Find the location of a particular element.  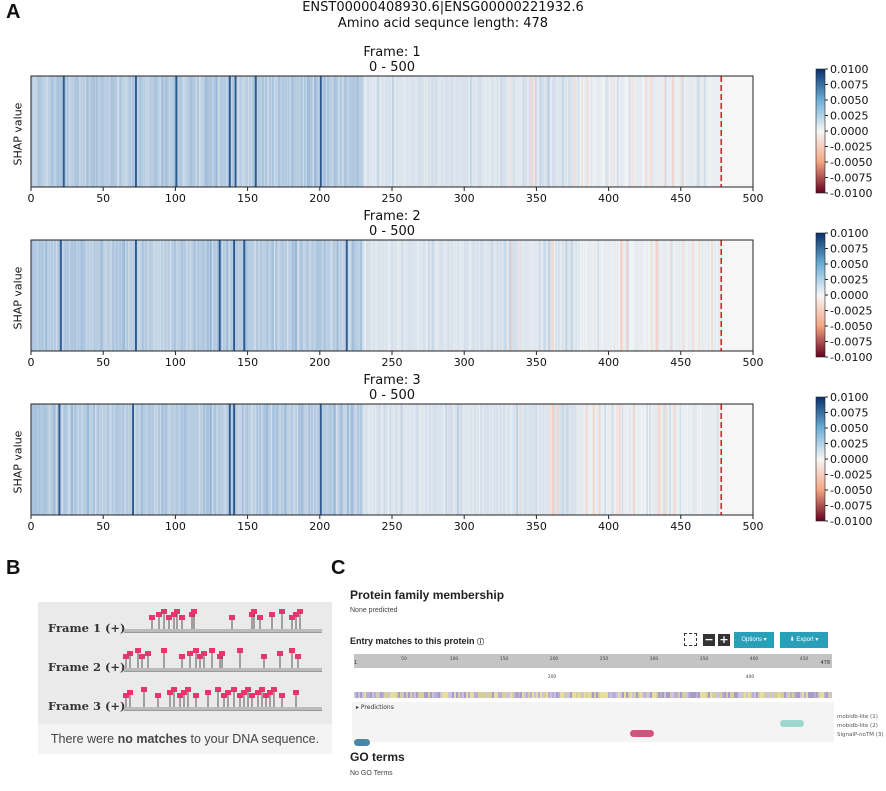

zoom-in-button: + is located at coordinates (724, 639).